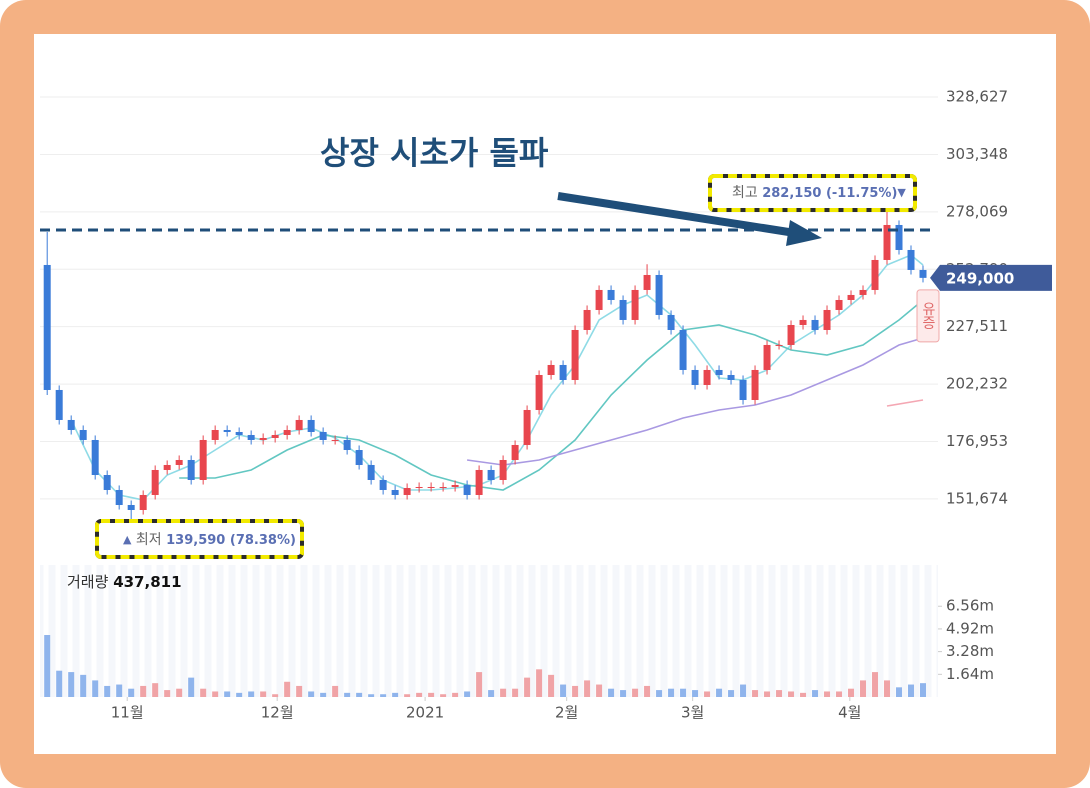  I want to click on volume-tick-label: 3.28m, so click(970, 651).